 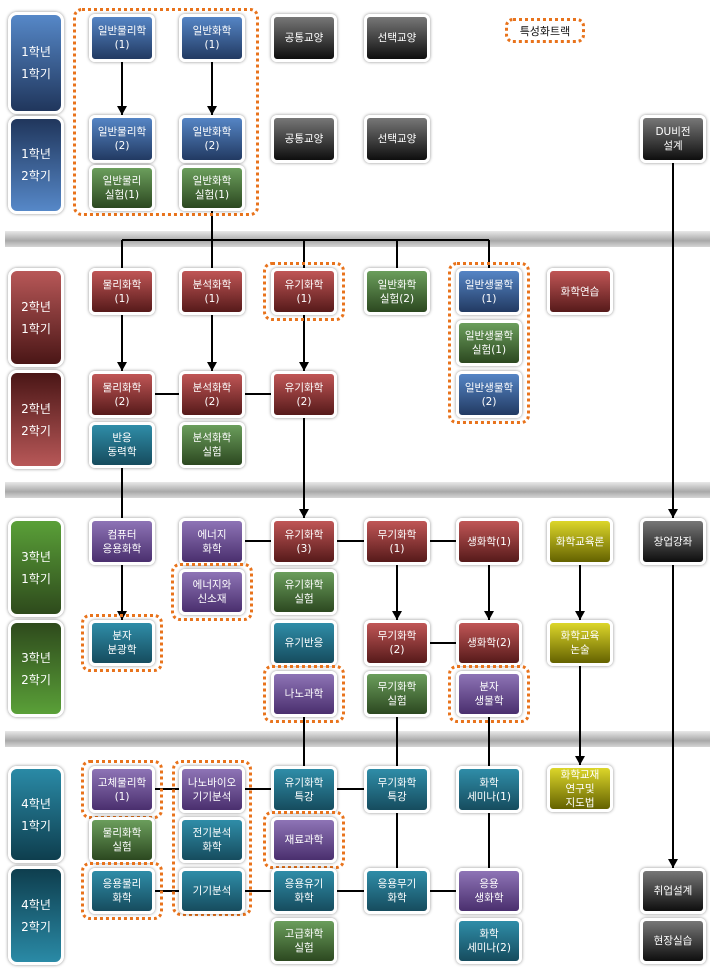 What do you see at coordinates (580, 291) in the screenshot?
I see `course-box: 화학연습` at bounding box center [580, 291].